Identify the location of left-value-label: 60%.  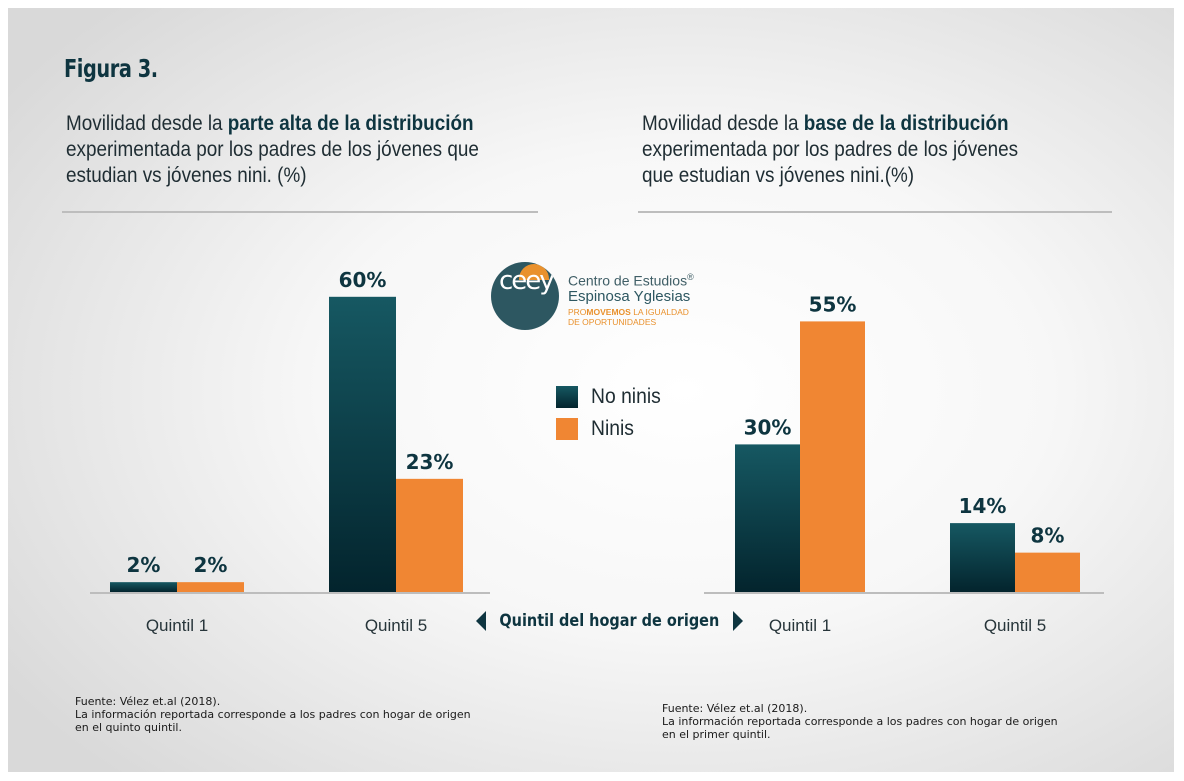
(363, 280).